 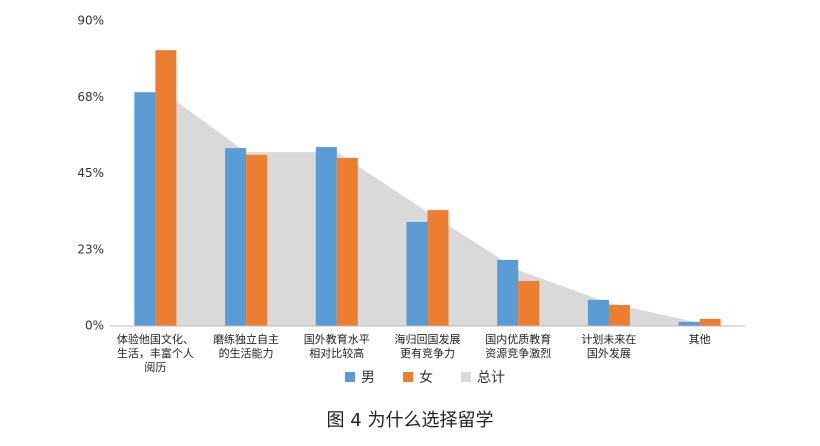 I want to click on caption: 图 4 为什么选择留学, so click(x=410, y=420).